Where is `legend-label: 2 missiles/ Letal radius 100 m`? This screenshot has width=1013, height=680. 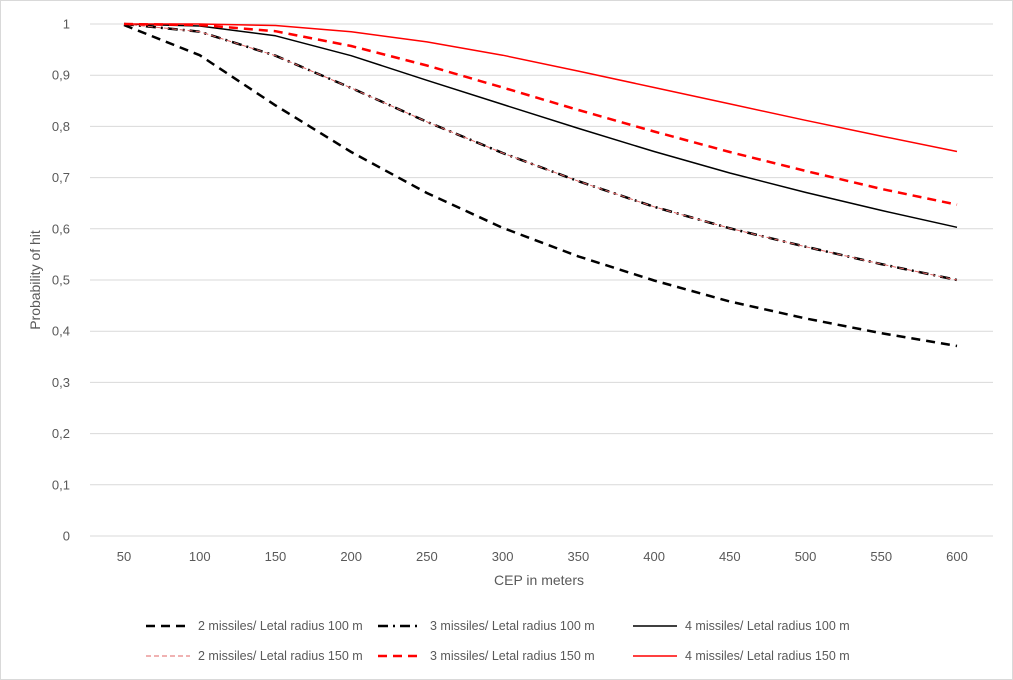 legend-label: 2 missiles/ Letal radius 100 m is located at coordinates (280, 626).